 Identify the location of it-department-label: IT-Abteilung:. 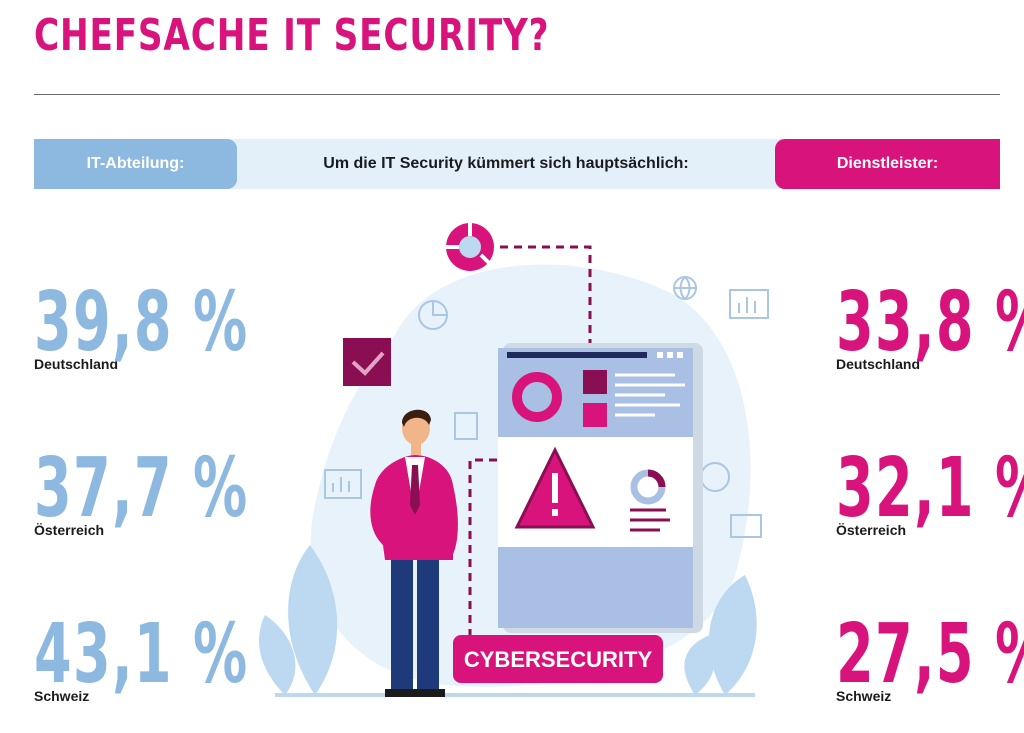
(135, 164).